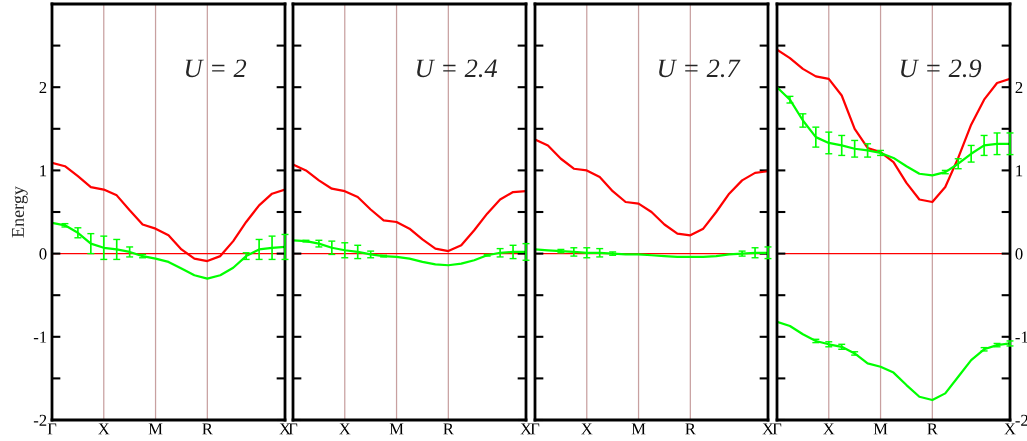 Image resolution: width=1027 pixels, height=441 pixels. I want to click on annotation: U = 2, so click(216, 68).